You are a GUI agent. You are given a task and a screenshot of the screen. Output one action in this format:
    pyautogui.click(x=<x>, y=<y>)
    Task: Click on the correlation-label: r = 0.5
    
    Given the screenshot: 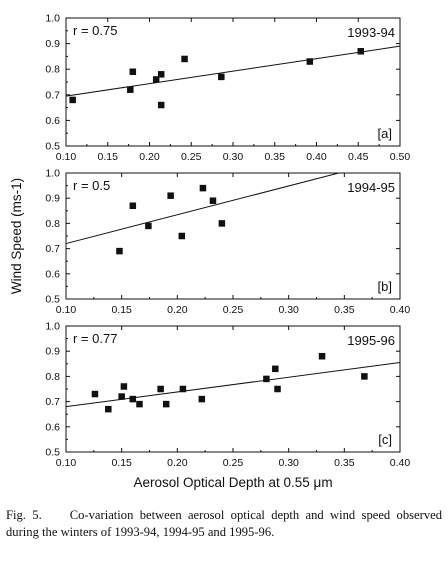 What is the action you would take?
    pyautogui.click(x=91, y=185)
    